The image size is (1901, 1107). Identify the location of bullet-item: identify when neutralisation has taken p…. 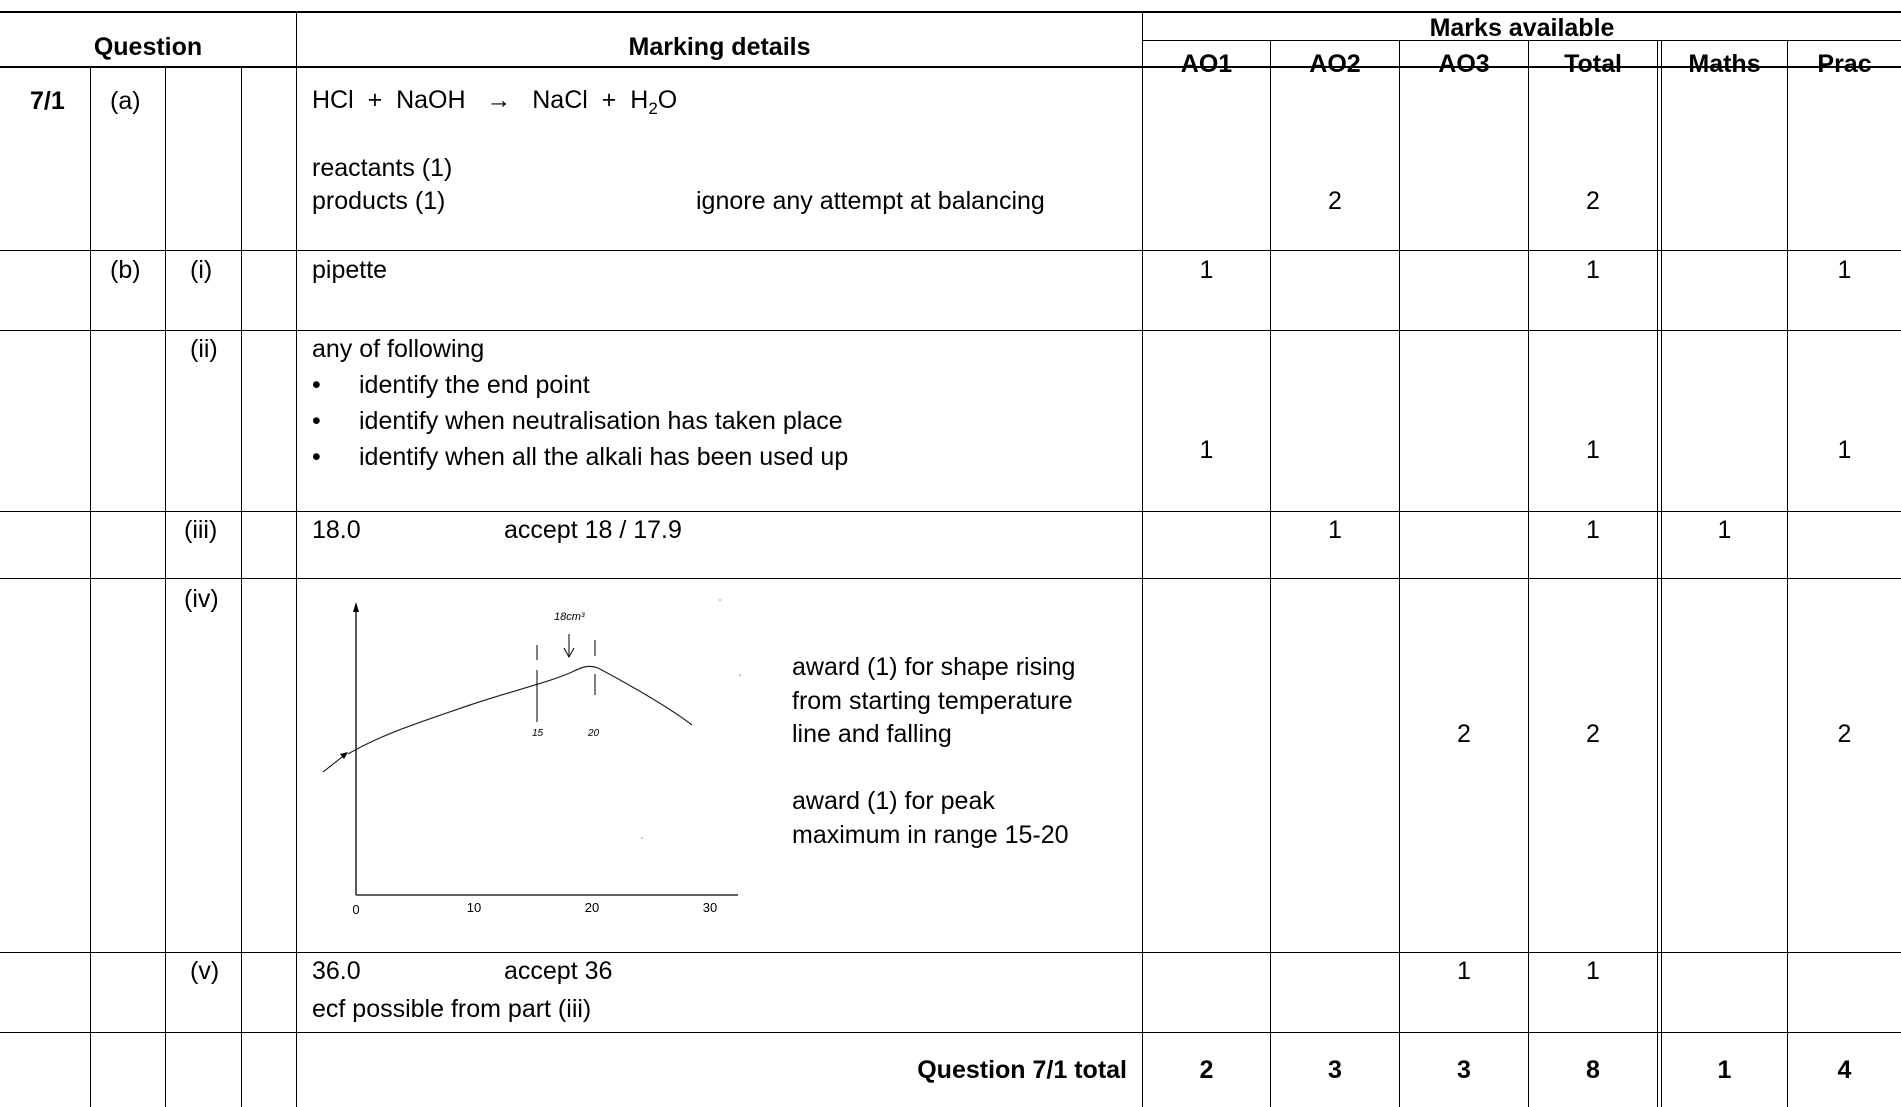
(601, 421).